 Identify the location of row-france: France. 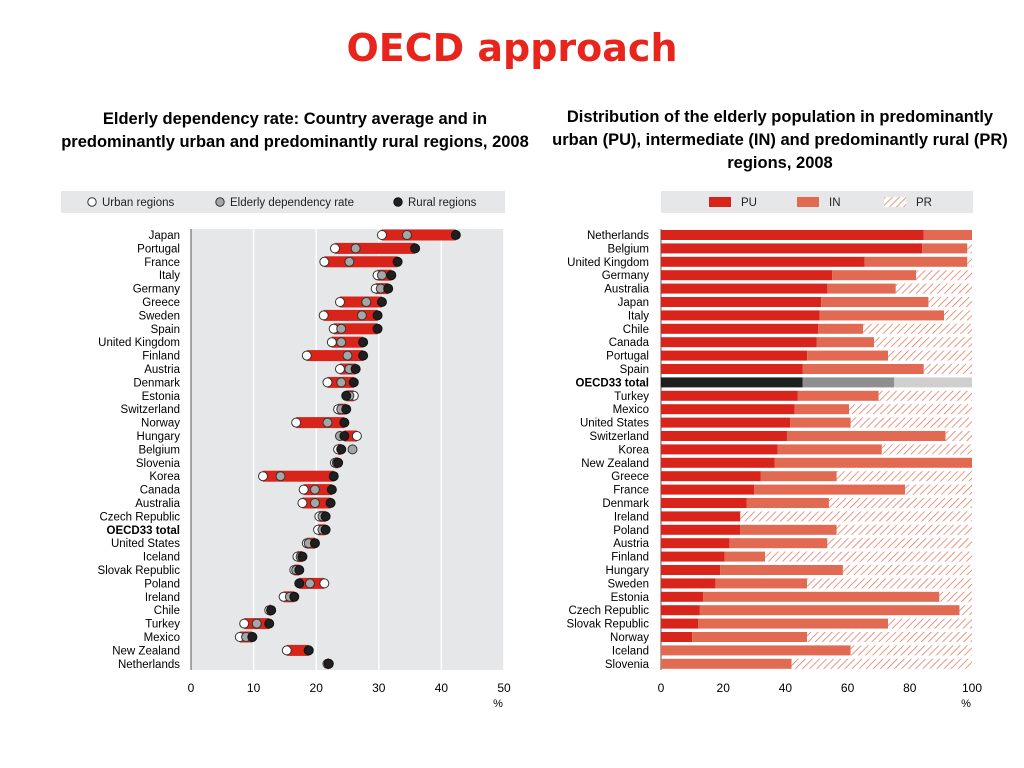
(792, 490).